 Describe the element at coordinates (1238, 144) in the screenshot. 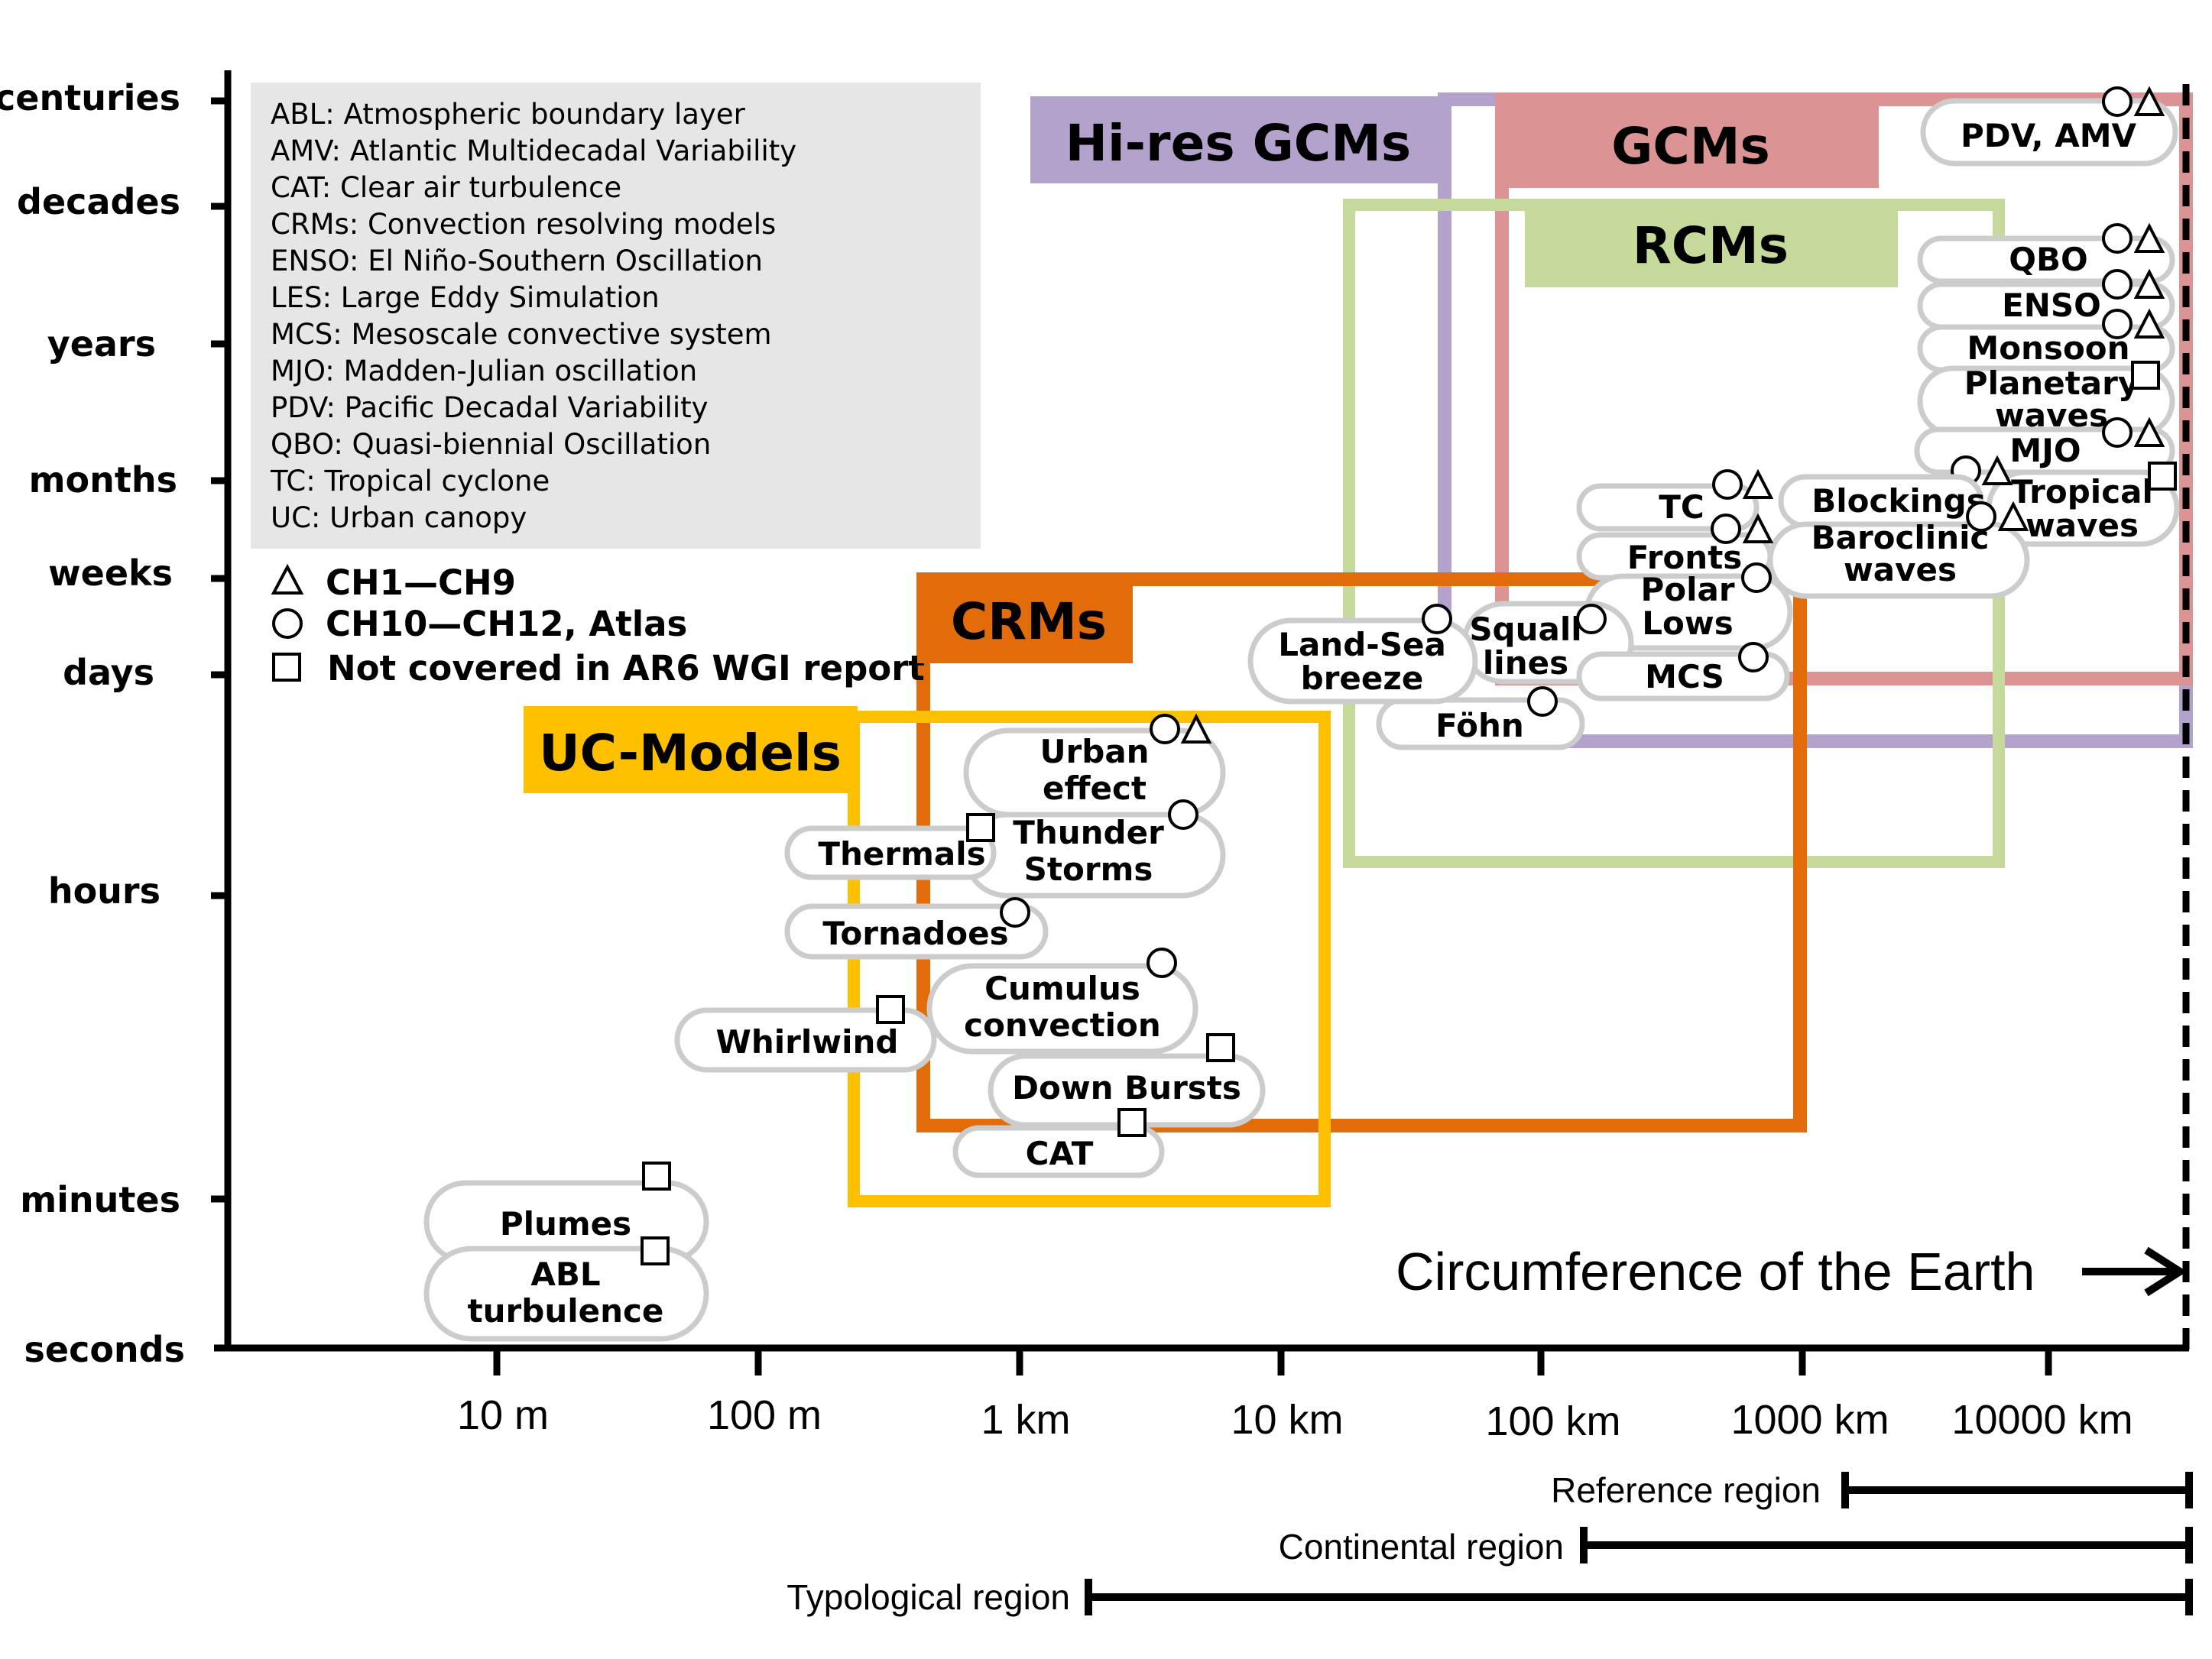

I see `hires-gcms-label: Hi-res GCMs` at that location.